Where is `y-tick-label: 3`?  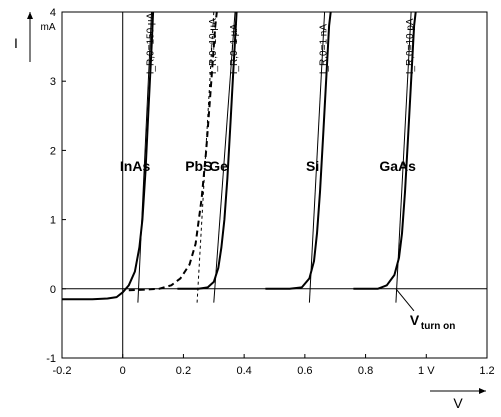 y-tick-label: 3 is located at coordinates (53, 82).